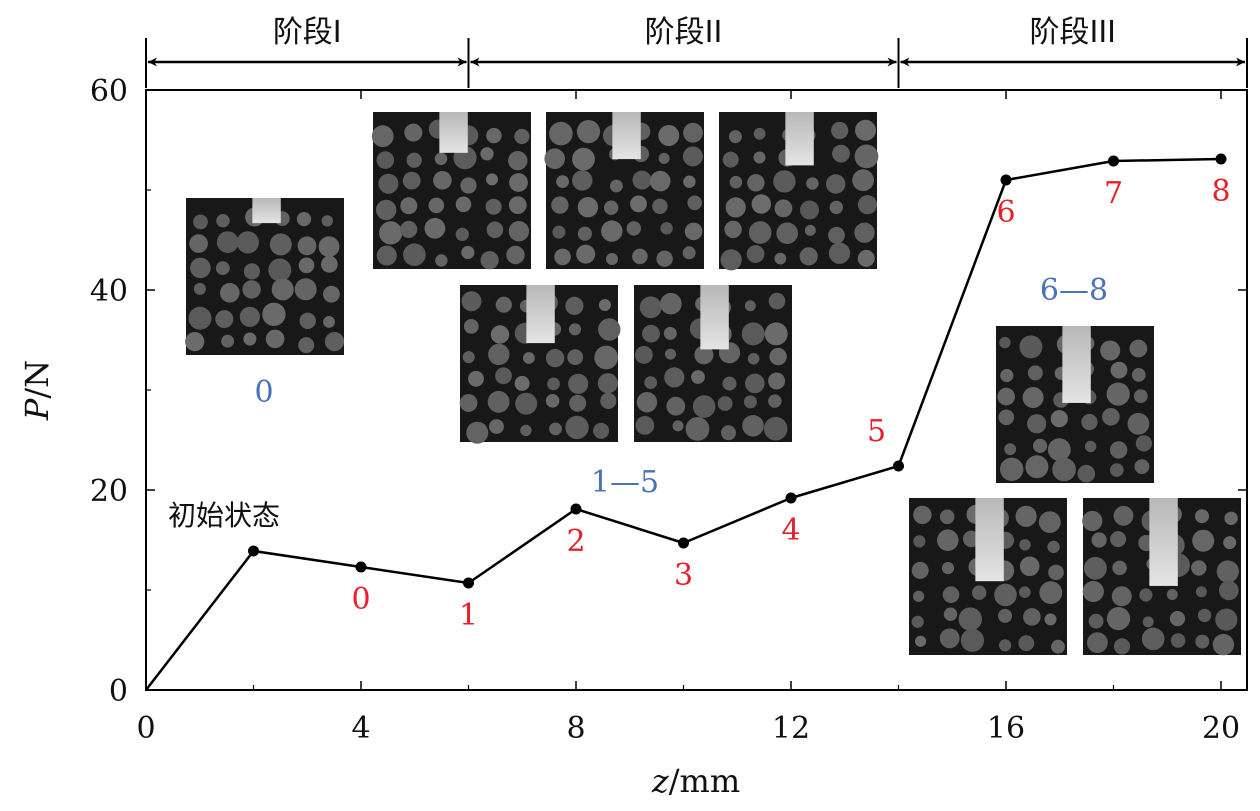 The image size is (1260, 811). What do you see at coordinates (1074, 290) in the screenshot?
I see `image-group-label-6-8: 6—8` at bounding box center [1074, 290].